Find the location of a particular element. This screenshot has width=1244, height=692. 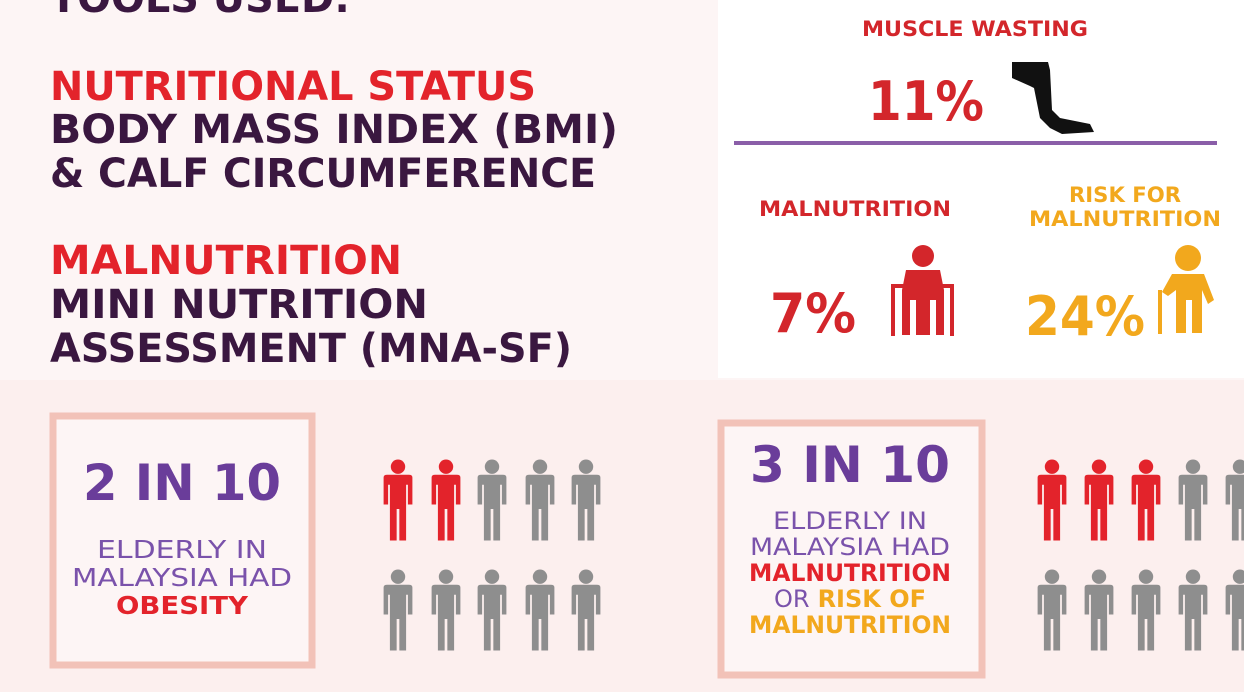

card-line: OR RISK OF is located at coordinates (850, 599).